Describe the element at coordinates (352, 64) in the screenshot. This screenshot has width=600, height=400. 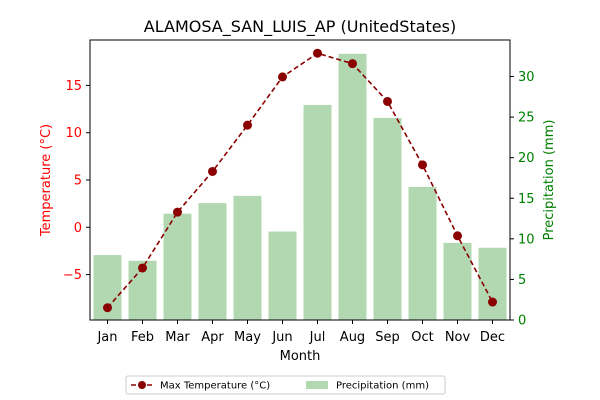
I see `temp-point-aug` at that location.